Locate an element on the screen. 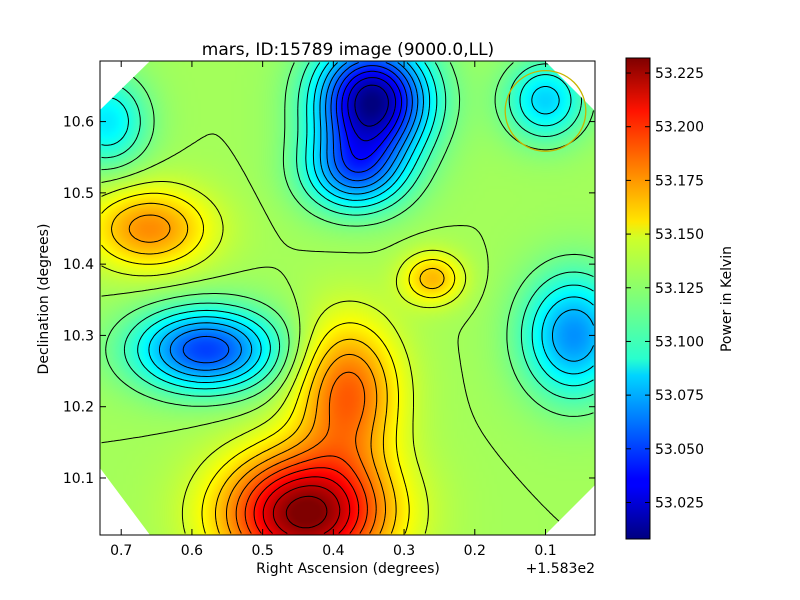 The height and width of the screenshot is (600, 800). y-tick-label: 10.1 is located at coordinates (78, 479).